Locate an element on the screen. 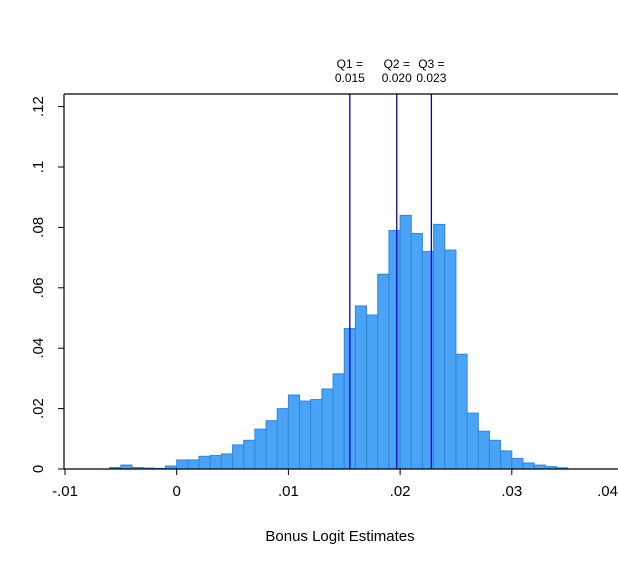 This screenshot has height=571, width=618. y-axis-ticks: 0 .02 .04 .06 .08 .1 .12 is located at coordinates (47, 284).